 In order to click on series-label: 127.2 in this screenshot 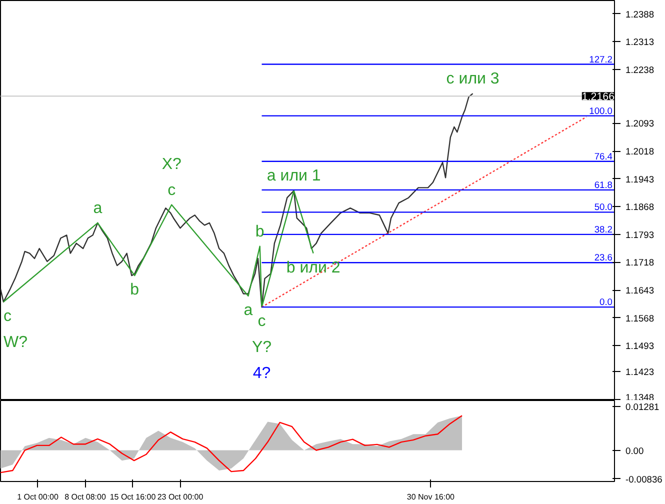, I will do `click(600, 59)`.